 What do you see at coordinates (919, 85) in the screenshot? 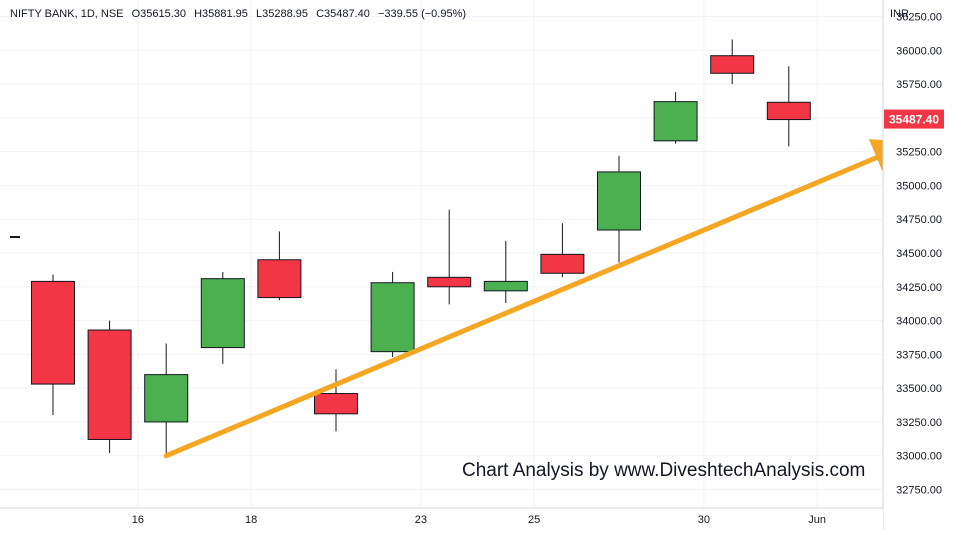
I see `price-tick-label: 35750.00` at bounding box center [919, 85].